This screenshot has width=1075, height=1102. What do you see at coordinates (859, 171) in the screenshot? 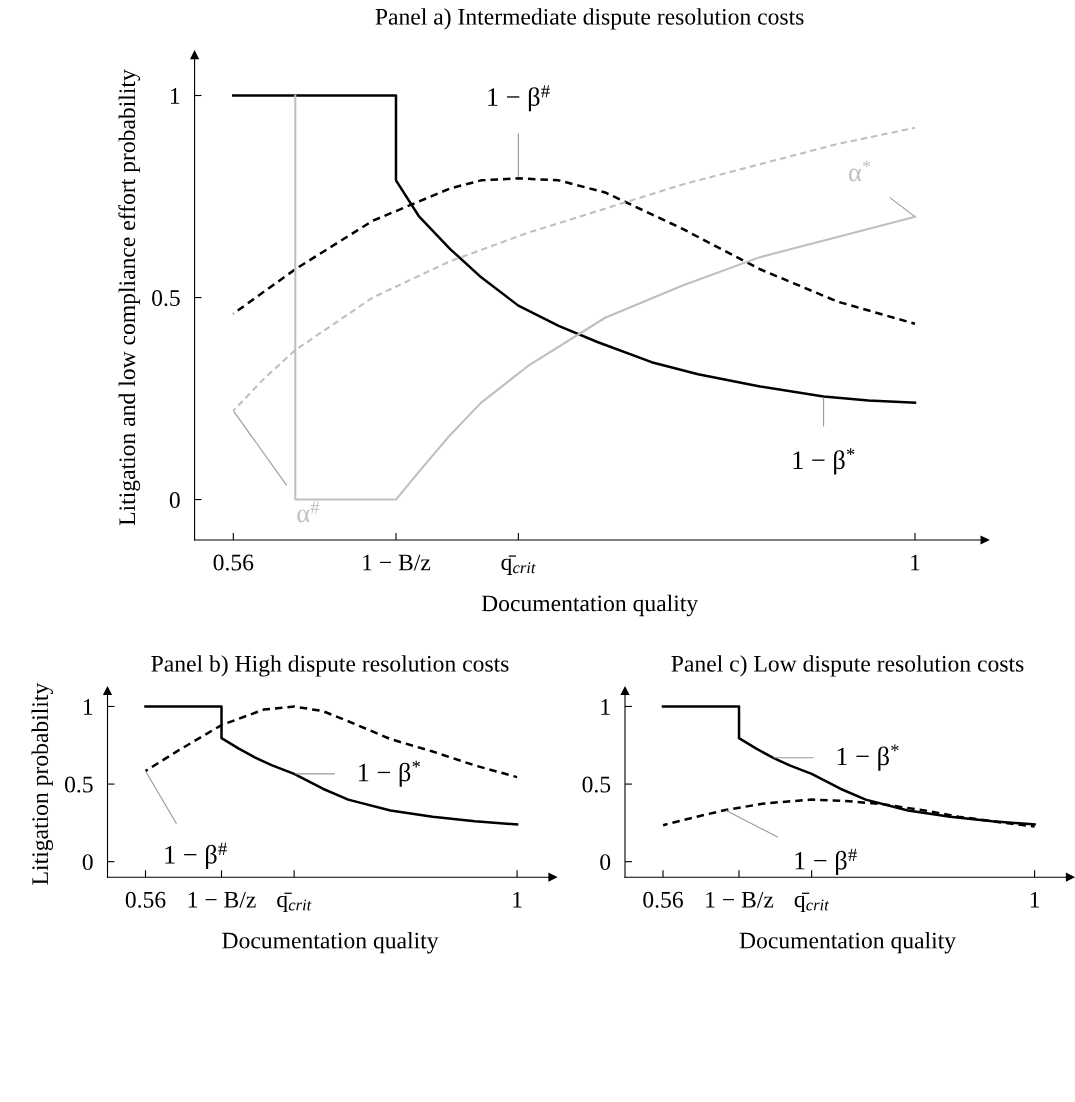
I see `annotation: α$^{*}$` at bounding box center [859, 171].